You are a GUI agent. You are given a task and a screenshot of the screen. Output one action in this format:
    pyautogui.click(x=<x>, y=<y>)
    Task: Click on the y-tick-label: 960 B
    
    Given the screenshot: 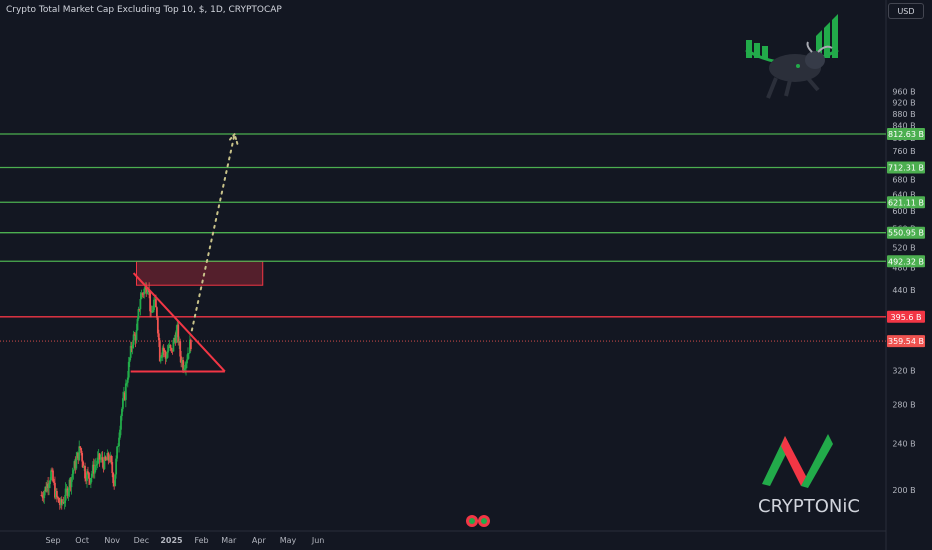 What is the action you would take?
    pyautogui.click(x=903, y=92)
    